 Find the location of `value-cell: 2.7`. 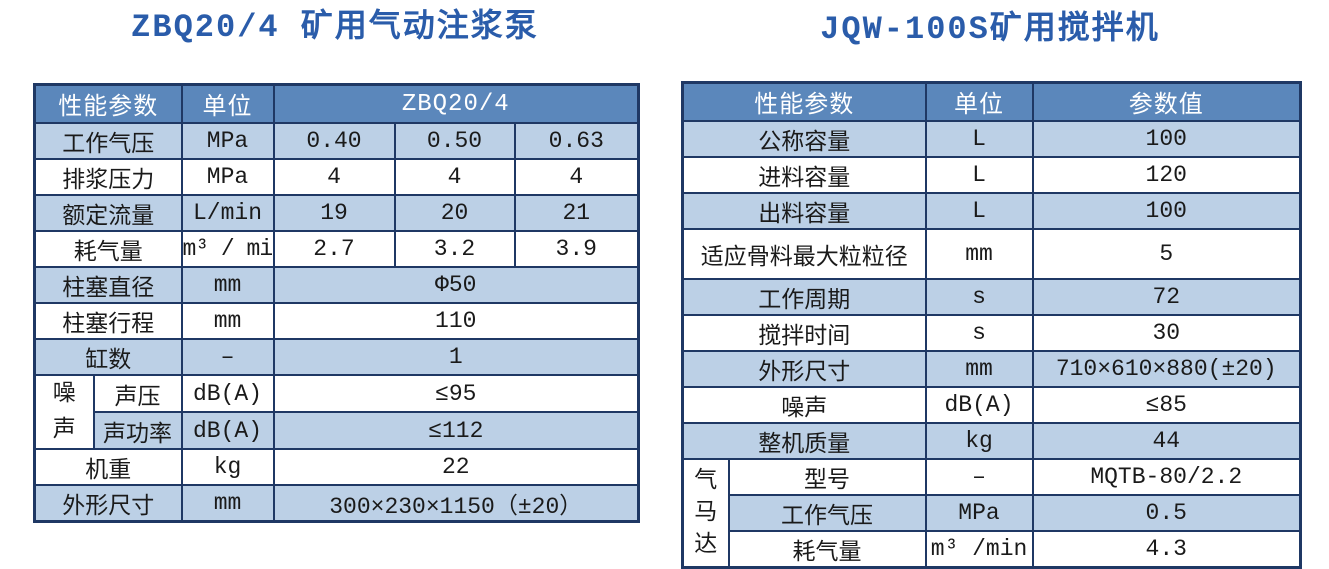

value-cell: 2.7 is located at coordinates (334, 249).